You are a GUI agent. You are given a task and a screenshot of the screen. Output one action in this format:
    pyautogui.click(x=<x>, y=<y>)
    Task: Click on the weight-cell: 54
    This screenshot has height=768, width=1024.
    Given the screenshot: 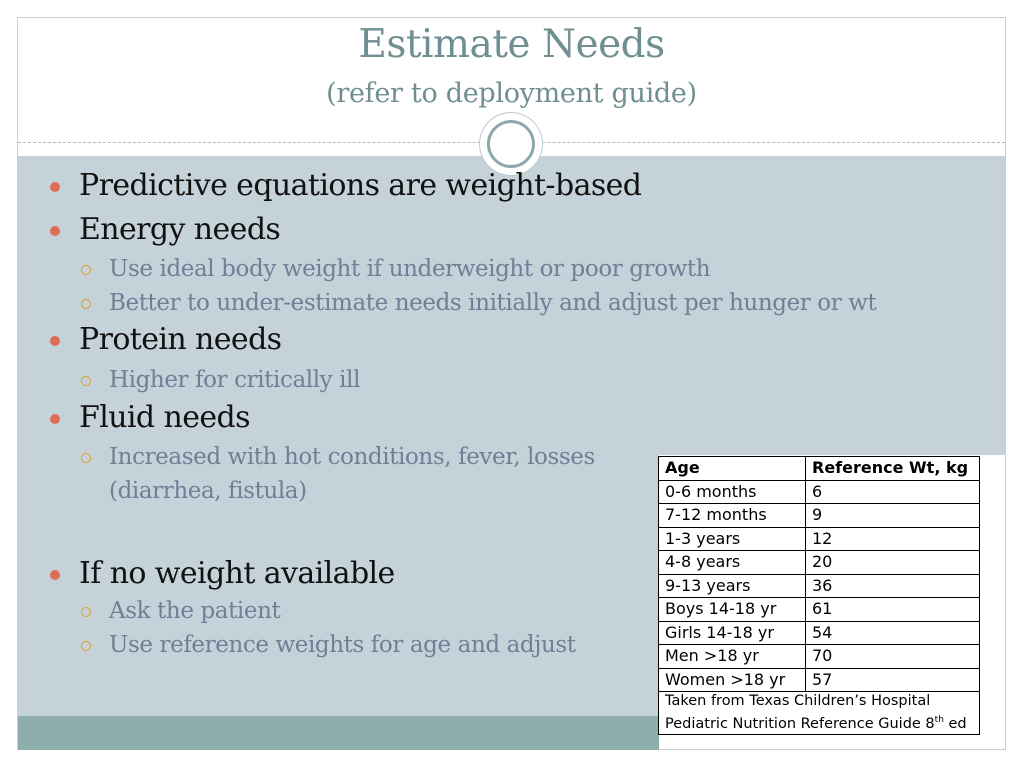 What is the action you would take?
    pyautogui.click(x=892, y=632)
    